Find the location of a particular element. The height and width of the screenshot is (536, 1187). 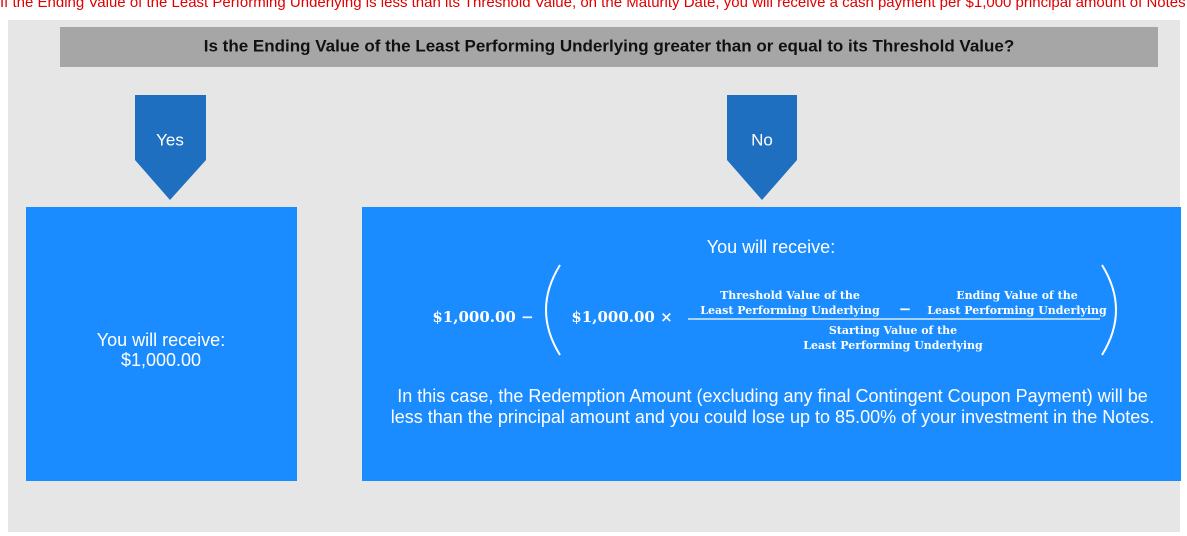

header-bar is located at coordinates (609, 47).